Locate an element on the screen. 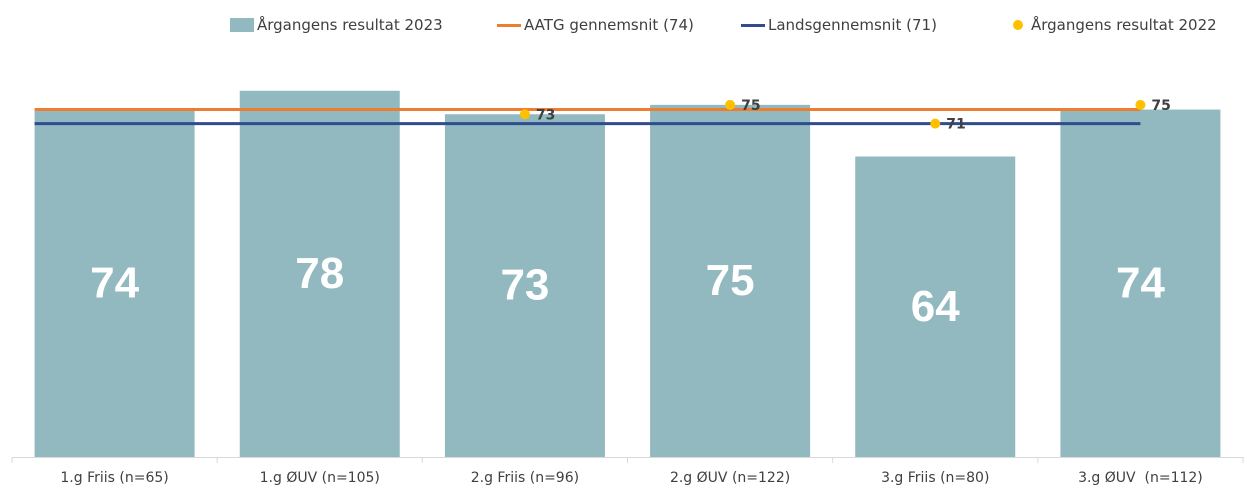 The height and width of the screenshot is (488, 1247). marker-2022-label: 71 is located at coordinates (955, 125).